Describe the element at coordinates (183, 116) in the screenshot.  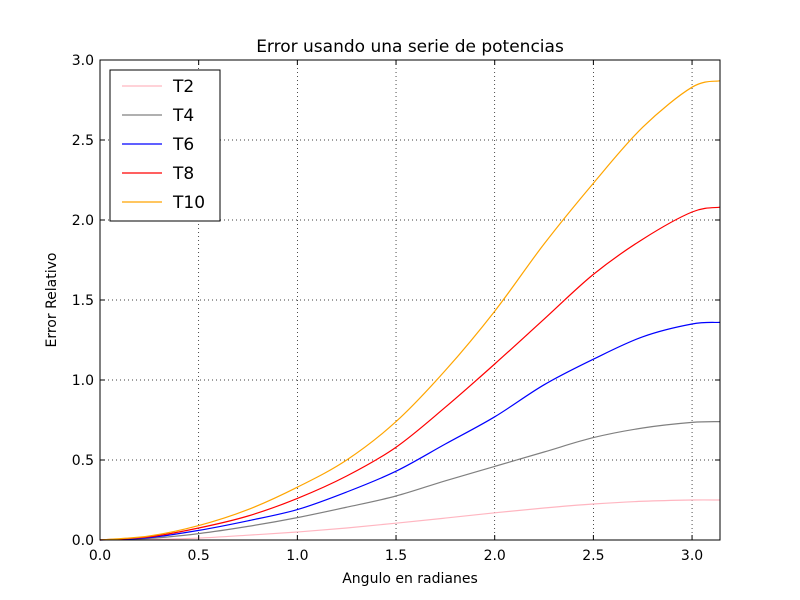
I see `legend-label-t4: T4` at that location.